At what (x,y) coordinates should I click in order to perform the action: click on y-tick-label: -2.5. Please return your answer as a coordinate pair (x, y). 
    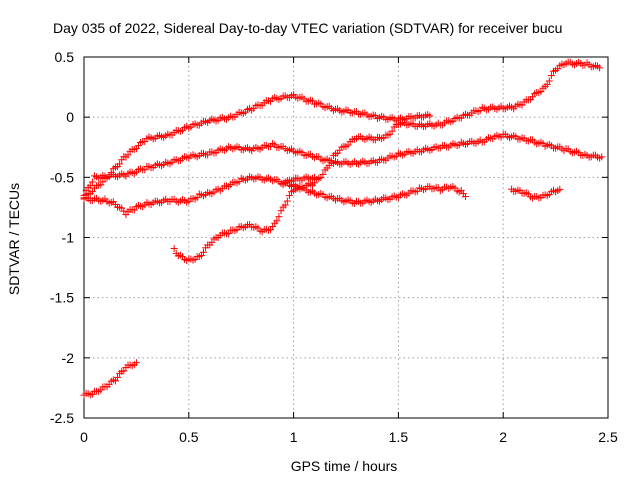
    Looking at the image, I should click on (62, 418).